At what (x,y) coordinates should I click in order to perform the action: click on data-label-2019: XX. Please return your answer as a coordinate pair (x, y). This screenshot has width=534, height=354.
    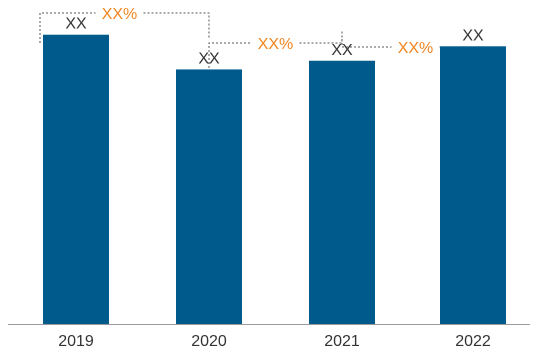
    Looking at the image, I should click on (76, 24).